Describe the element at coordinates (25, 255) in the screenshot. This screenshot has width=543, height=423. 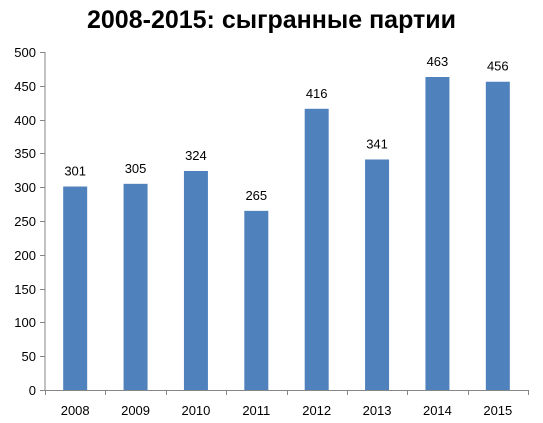
I see `y-tick-label: 200` at that location.